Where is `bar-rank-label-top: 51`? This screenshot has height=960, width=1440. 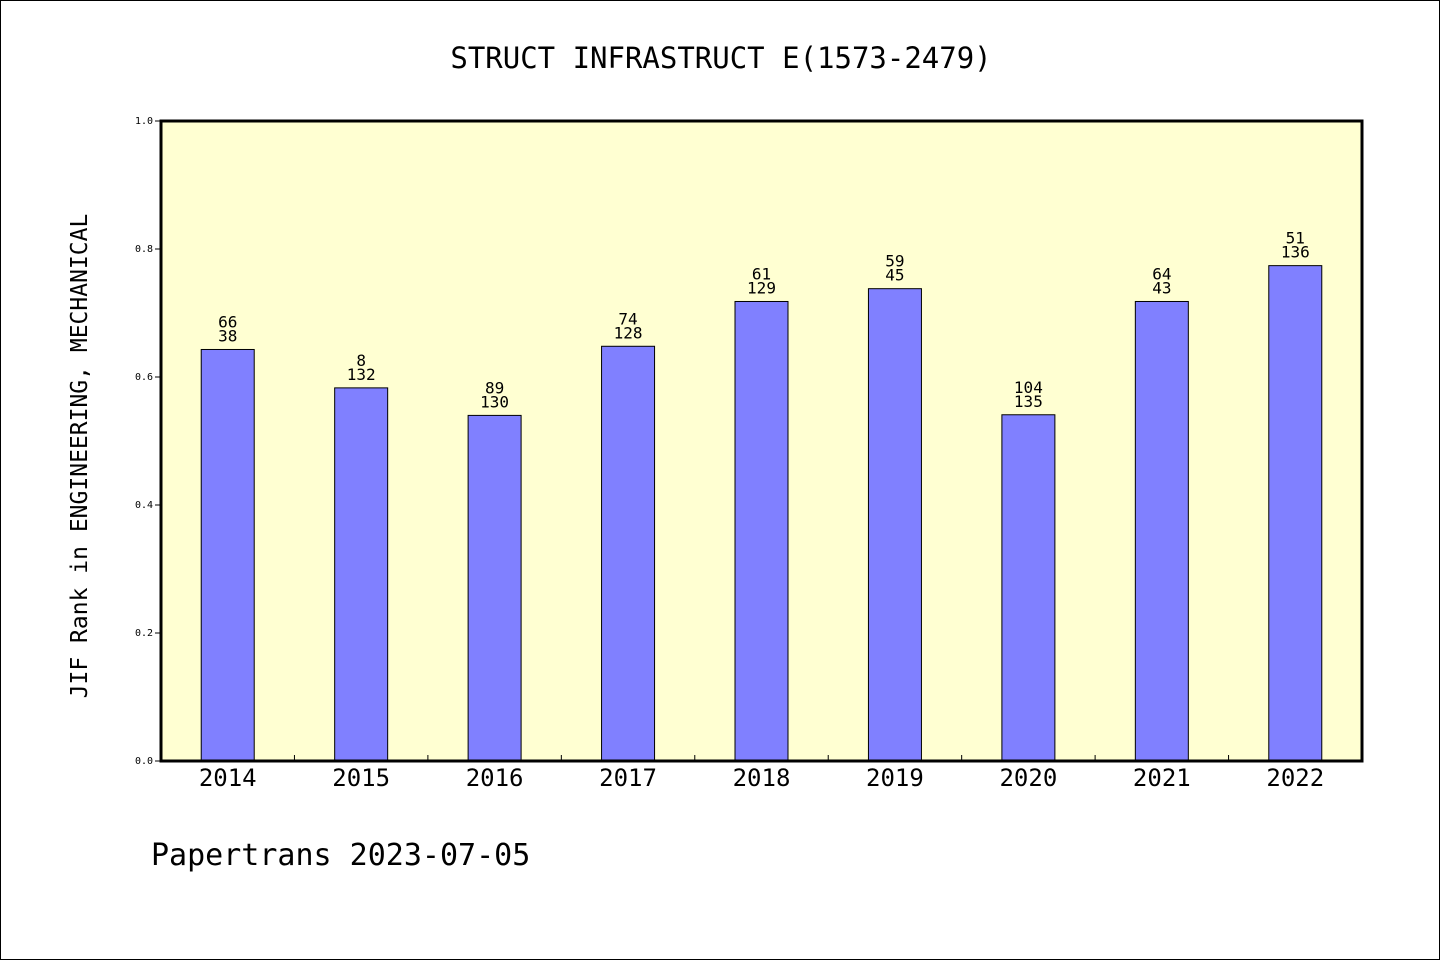 bar-rank-label-top: 51 is located at coordinates (1295, 238).